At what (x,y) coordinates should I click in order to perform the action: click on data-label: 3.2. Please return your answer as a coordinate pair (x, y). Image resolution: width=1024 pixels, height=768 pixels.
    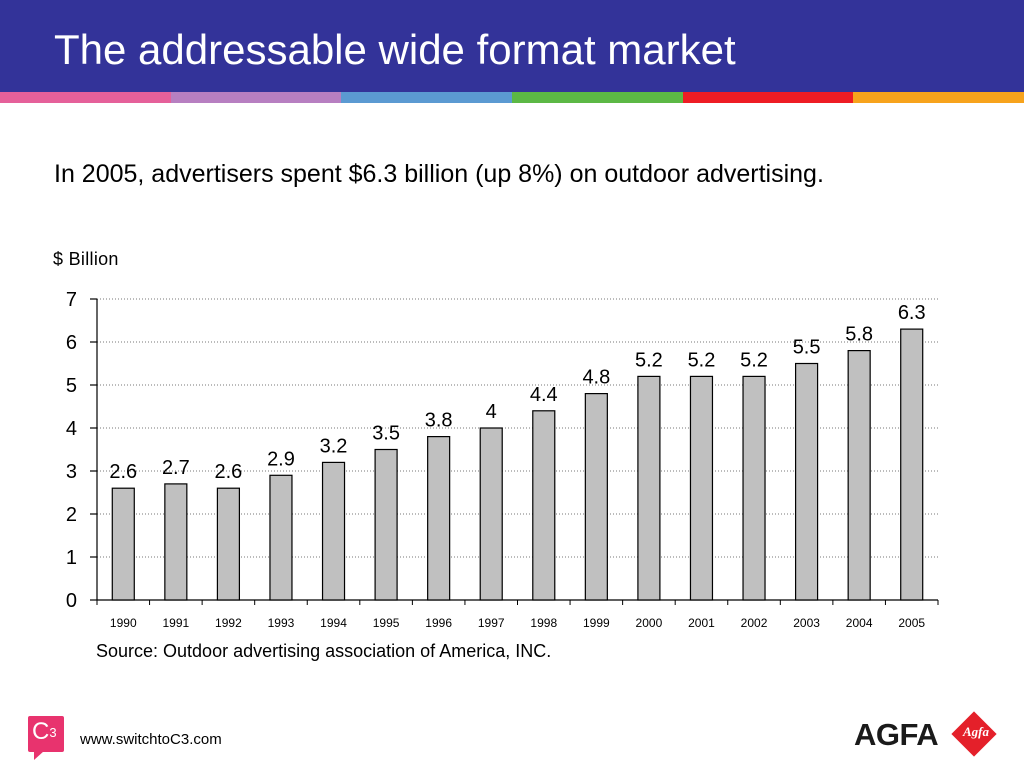
    Looking at the image, I should click on (334, 446).